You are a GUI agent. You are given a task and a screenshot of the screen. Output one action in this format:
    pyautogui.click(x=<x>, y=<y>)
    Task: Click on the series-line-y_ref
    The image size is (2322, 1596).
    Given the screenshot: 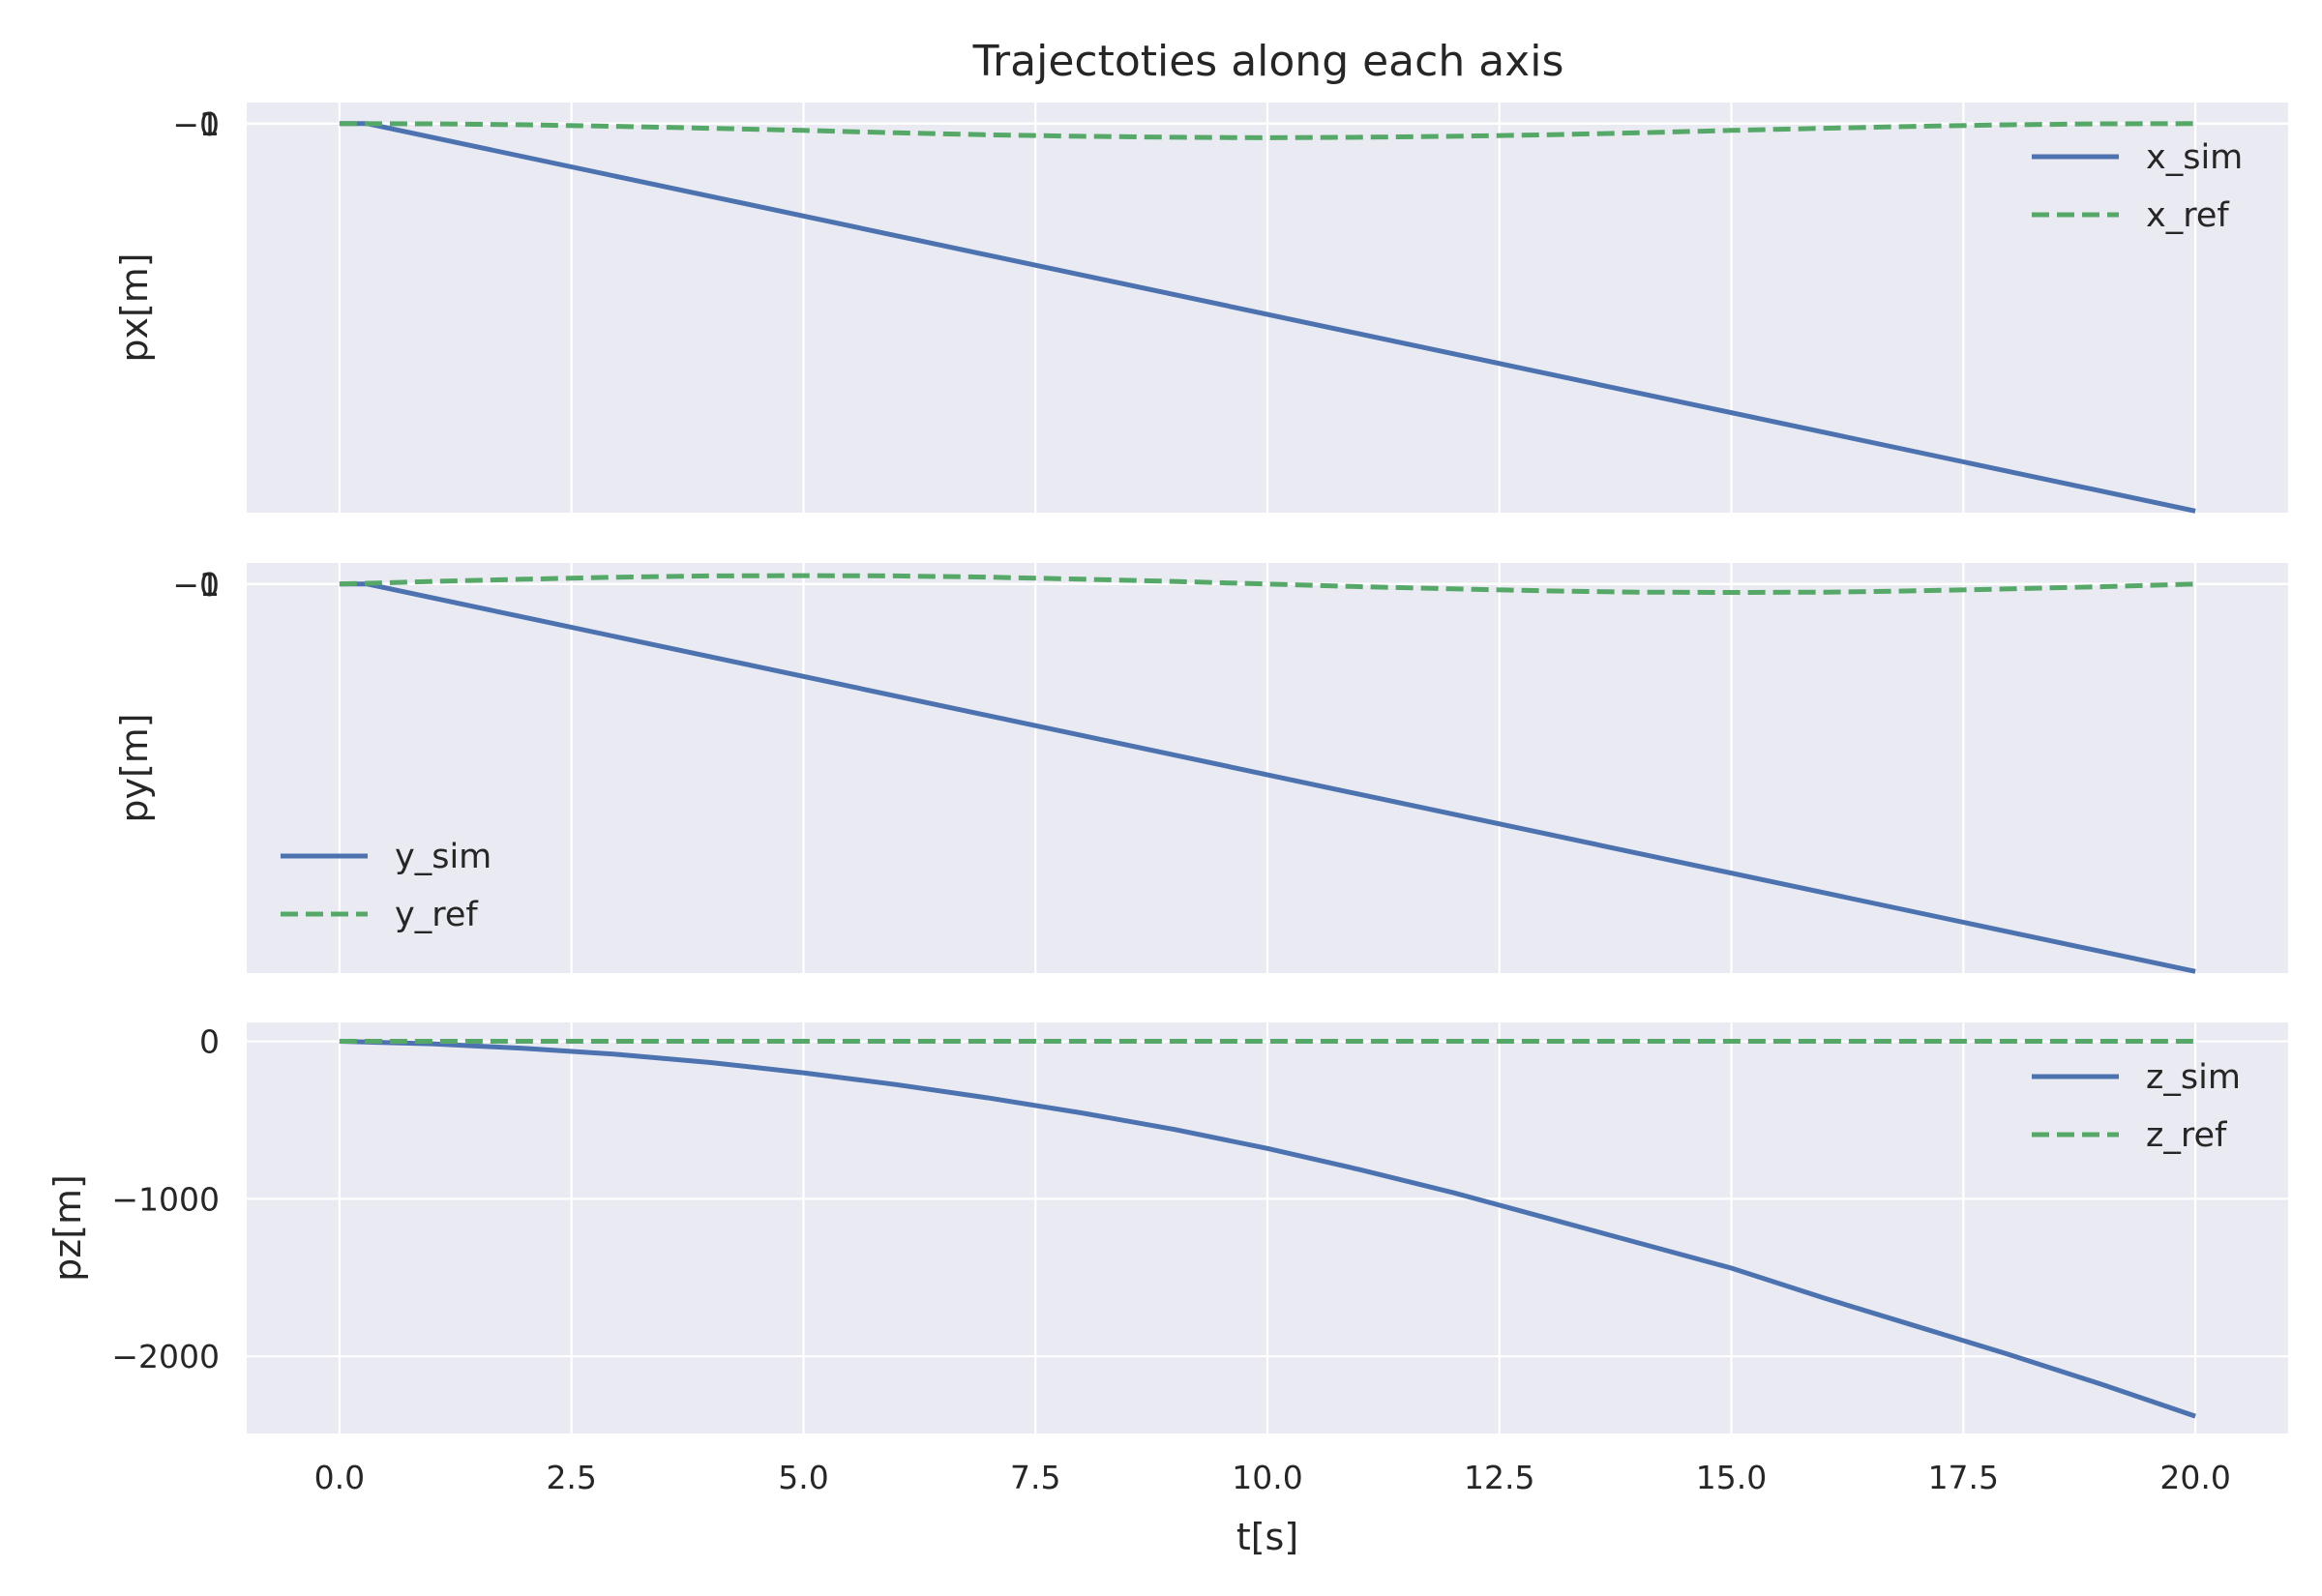 What is the action you would take?
    pyautogui.click(x=1267, y=584)
    